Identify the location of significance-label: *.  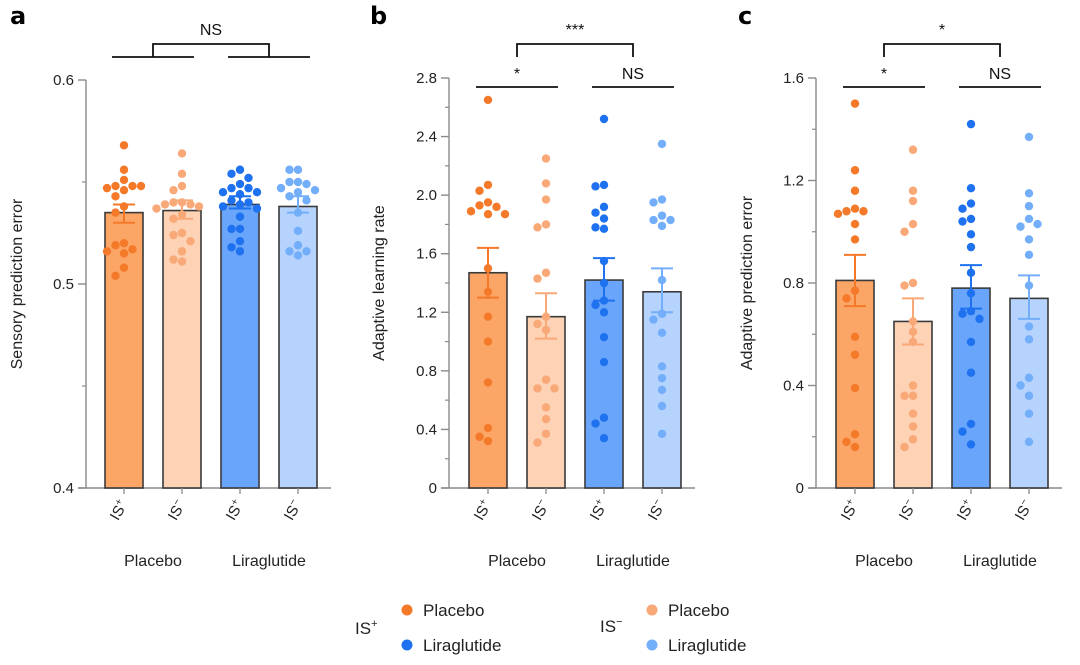
(942, 30).